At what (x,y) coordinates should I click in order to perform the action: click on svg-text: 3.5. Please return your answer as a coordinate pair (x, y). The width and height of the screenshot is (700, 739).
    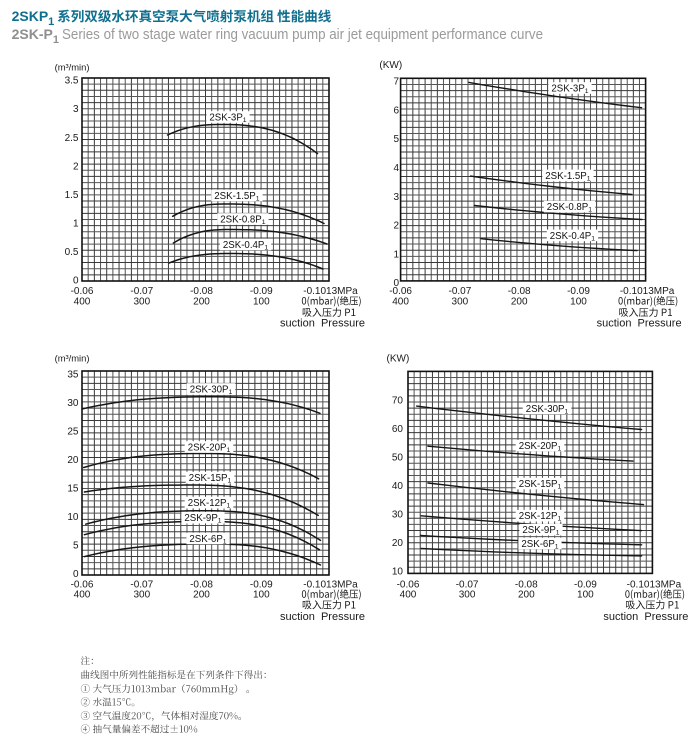
    Looking at the image, I should click on (72, 81).